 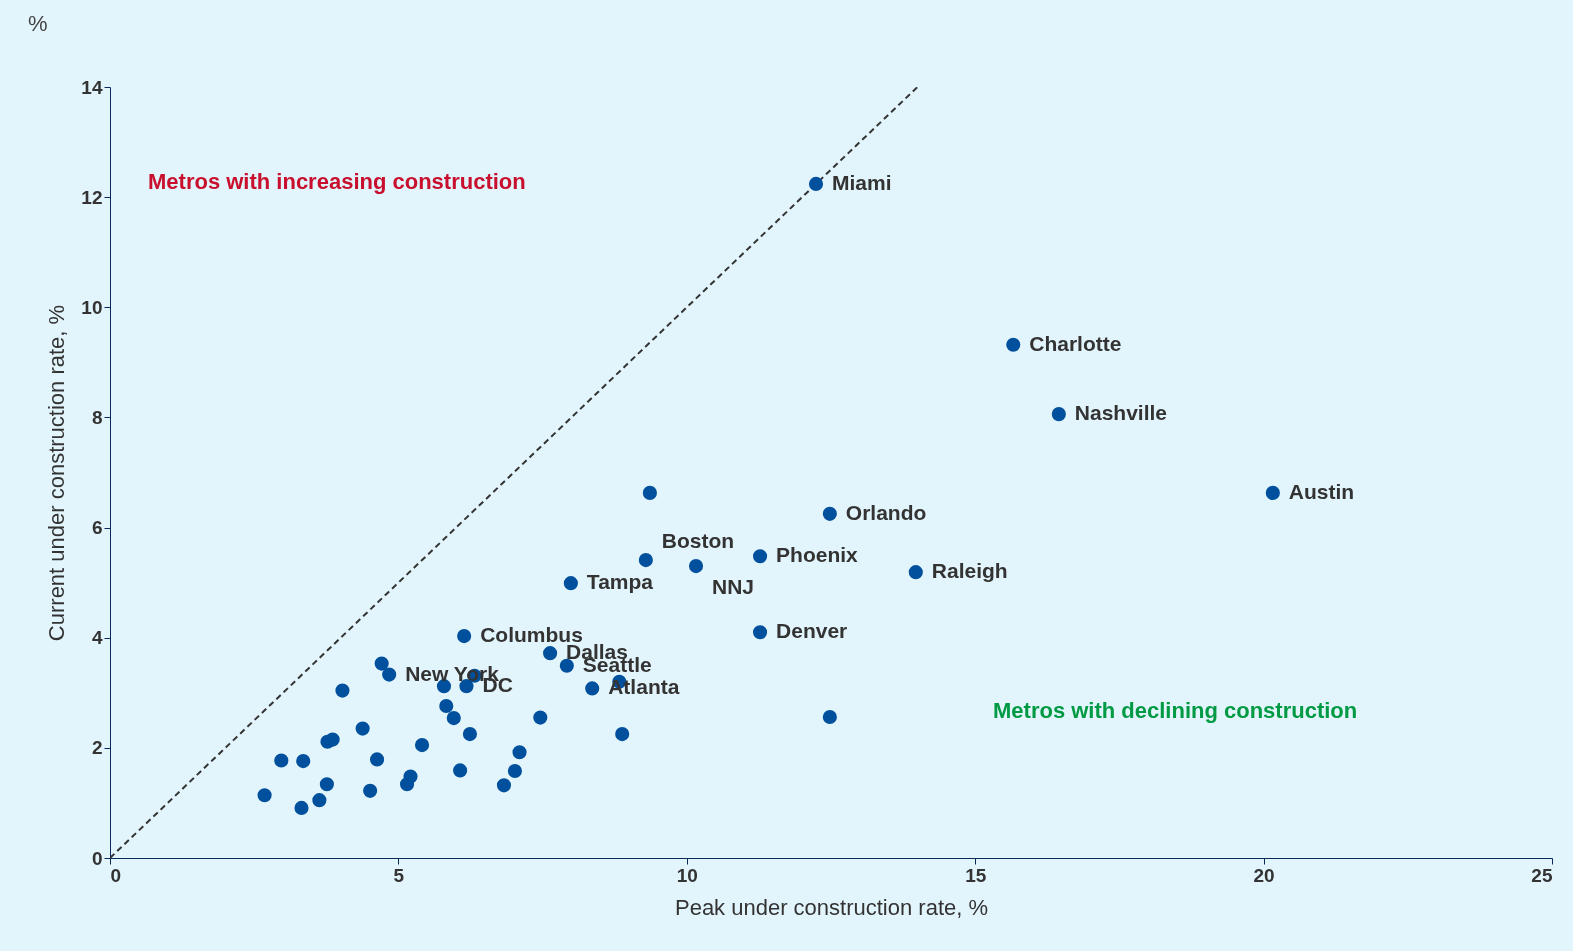 What do you see at coordinates (886, 512) in the screenshot?
I see `data-label: Orlando` at bounding box center [886, 512].